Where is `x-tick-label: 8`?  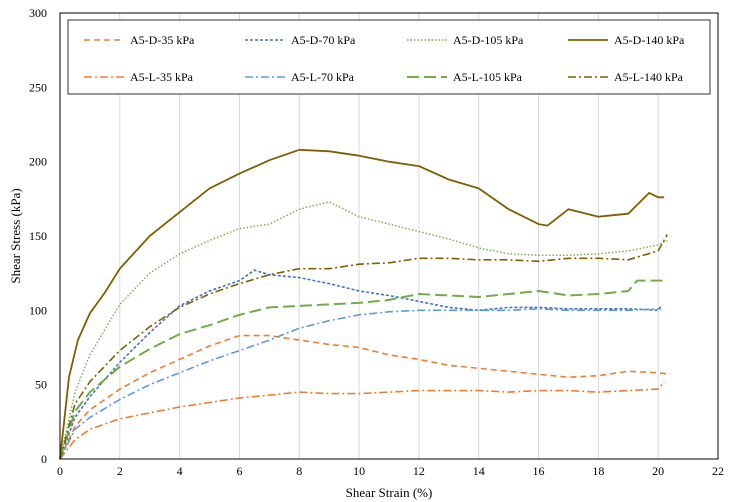
x-tick-label: 8 is located at coordinates (299, 471).